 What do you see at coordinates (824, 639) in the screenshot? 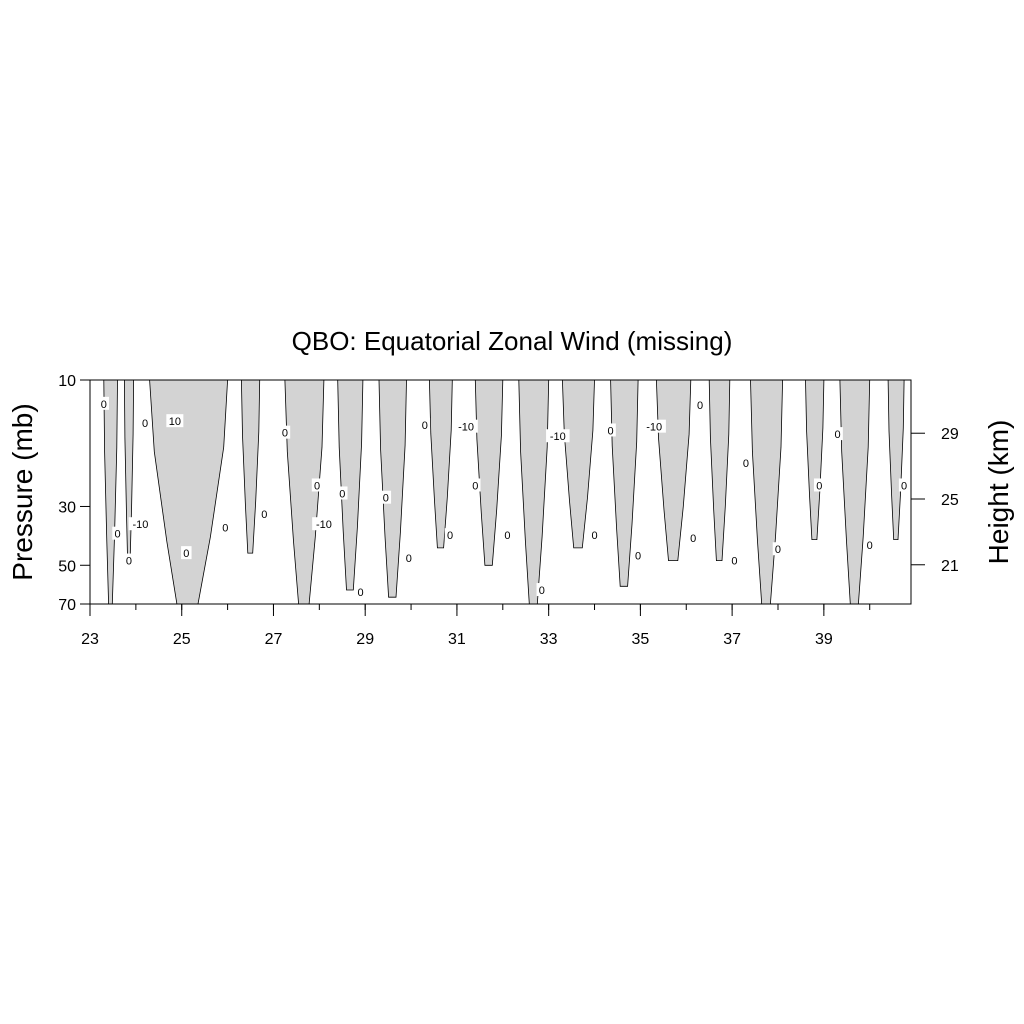
I see `x-tick-label: 39` at bounding box center [824, 639].